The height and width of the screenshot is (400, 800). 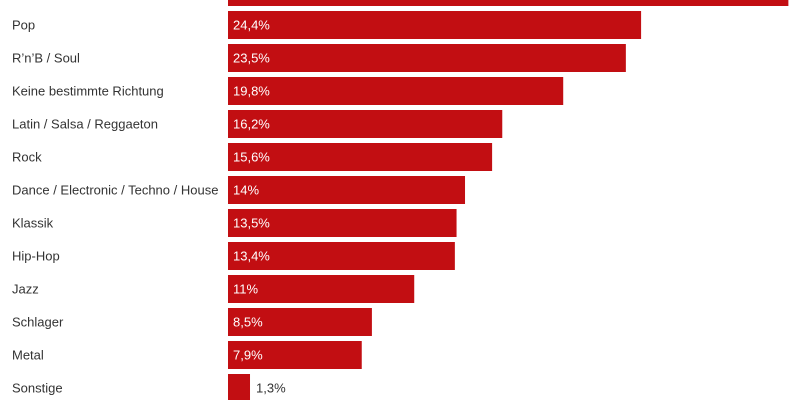 I want to click on value-label: 11%, so click(x=245, y=288).